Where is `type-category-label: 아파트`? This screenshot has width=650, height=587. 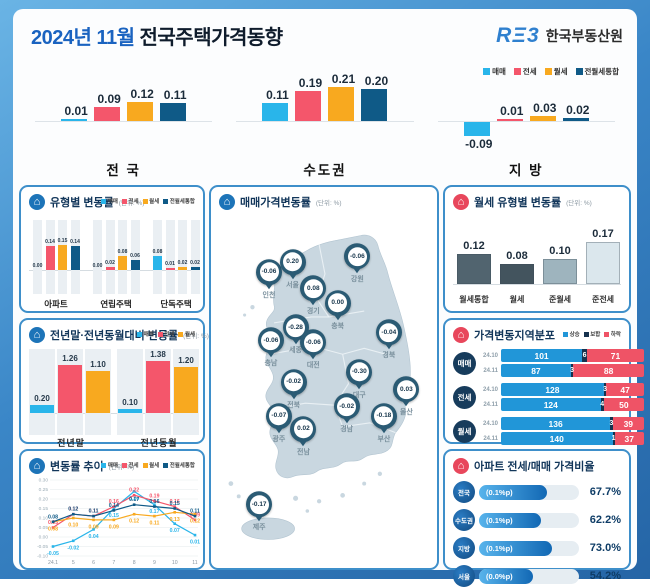
type-category-label: 아파트 is located at coordinates (56, 304).